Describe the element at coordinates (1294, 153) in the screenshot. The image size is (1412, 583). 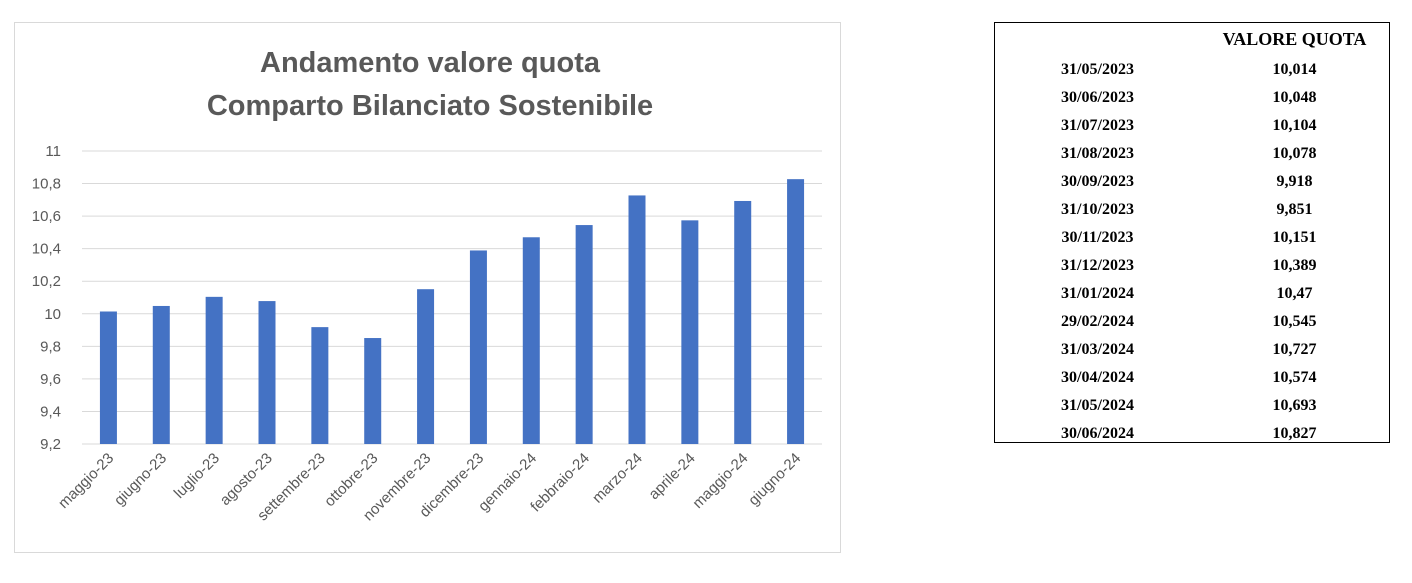
I see `table-cell-value: 10,078` at that location.